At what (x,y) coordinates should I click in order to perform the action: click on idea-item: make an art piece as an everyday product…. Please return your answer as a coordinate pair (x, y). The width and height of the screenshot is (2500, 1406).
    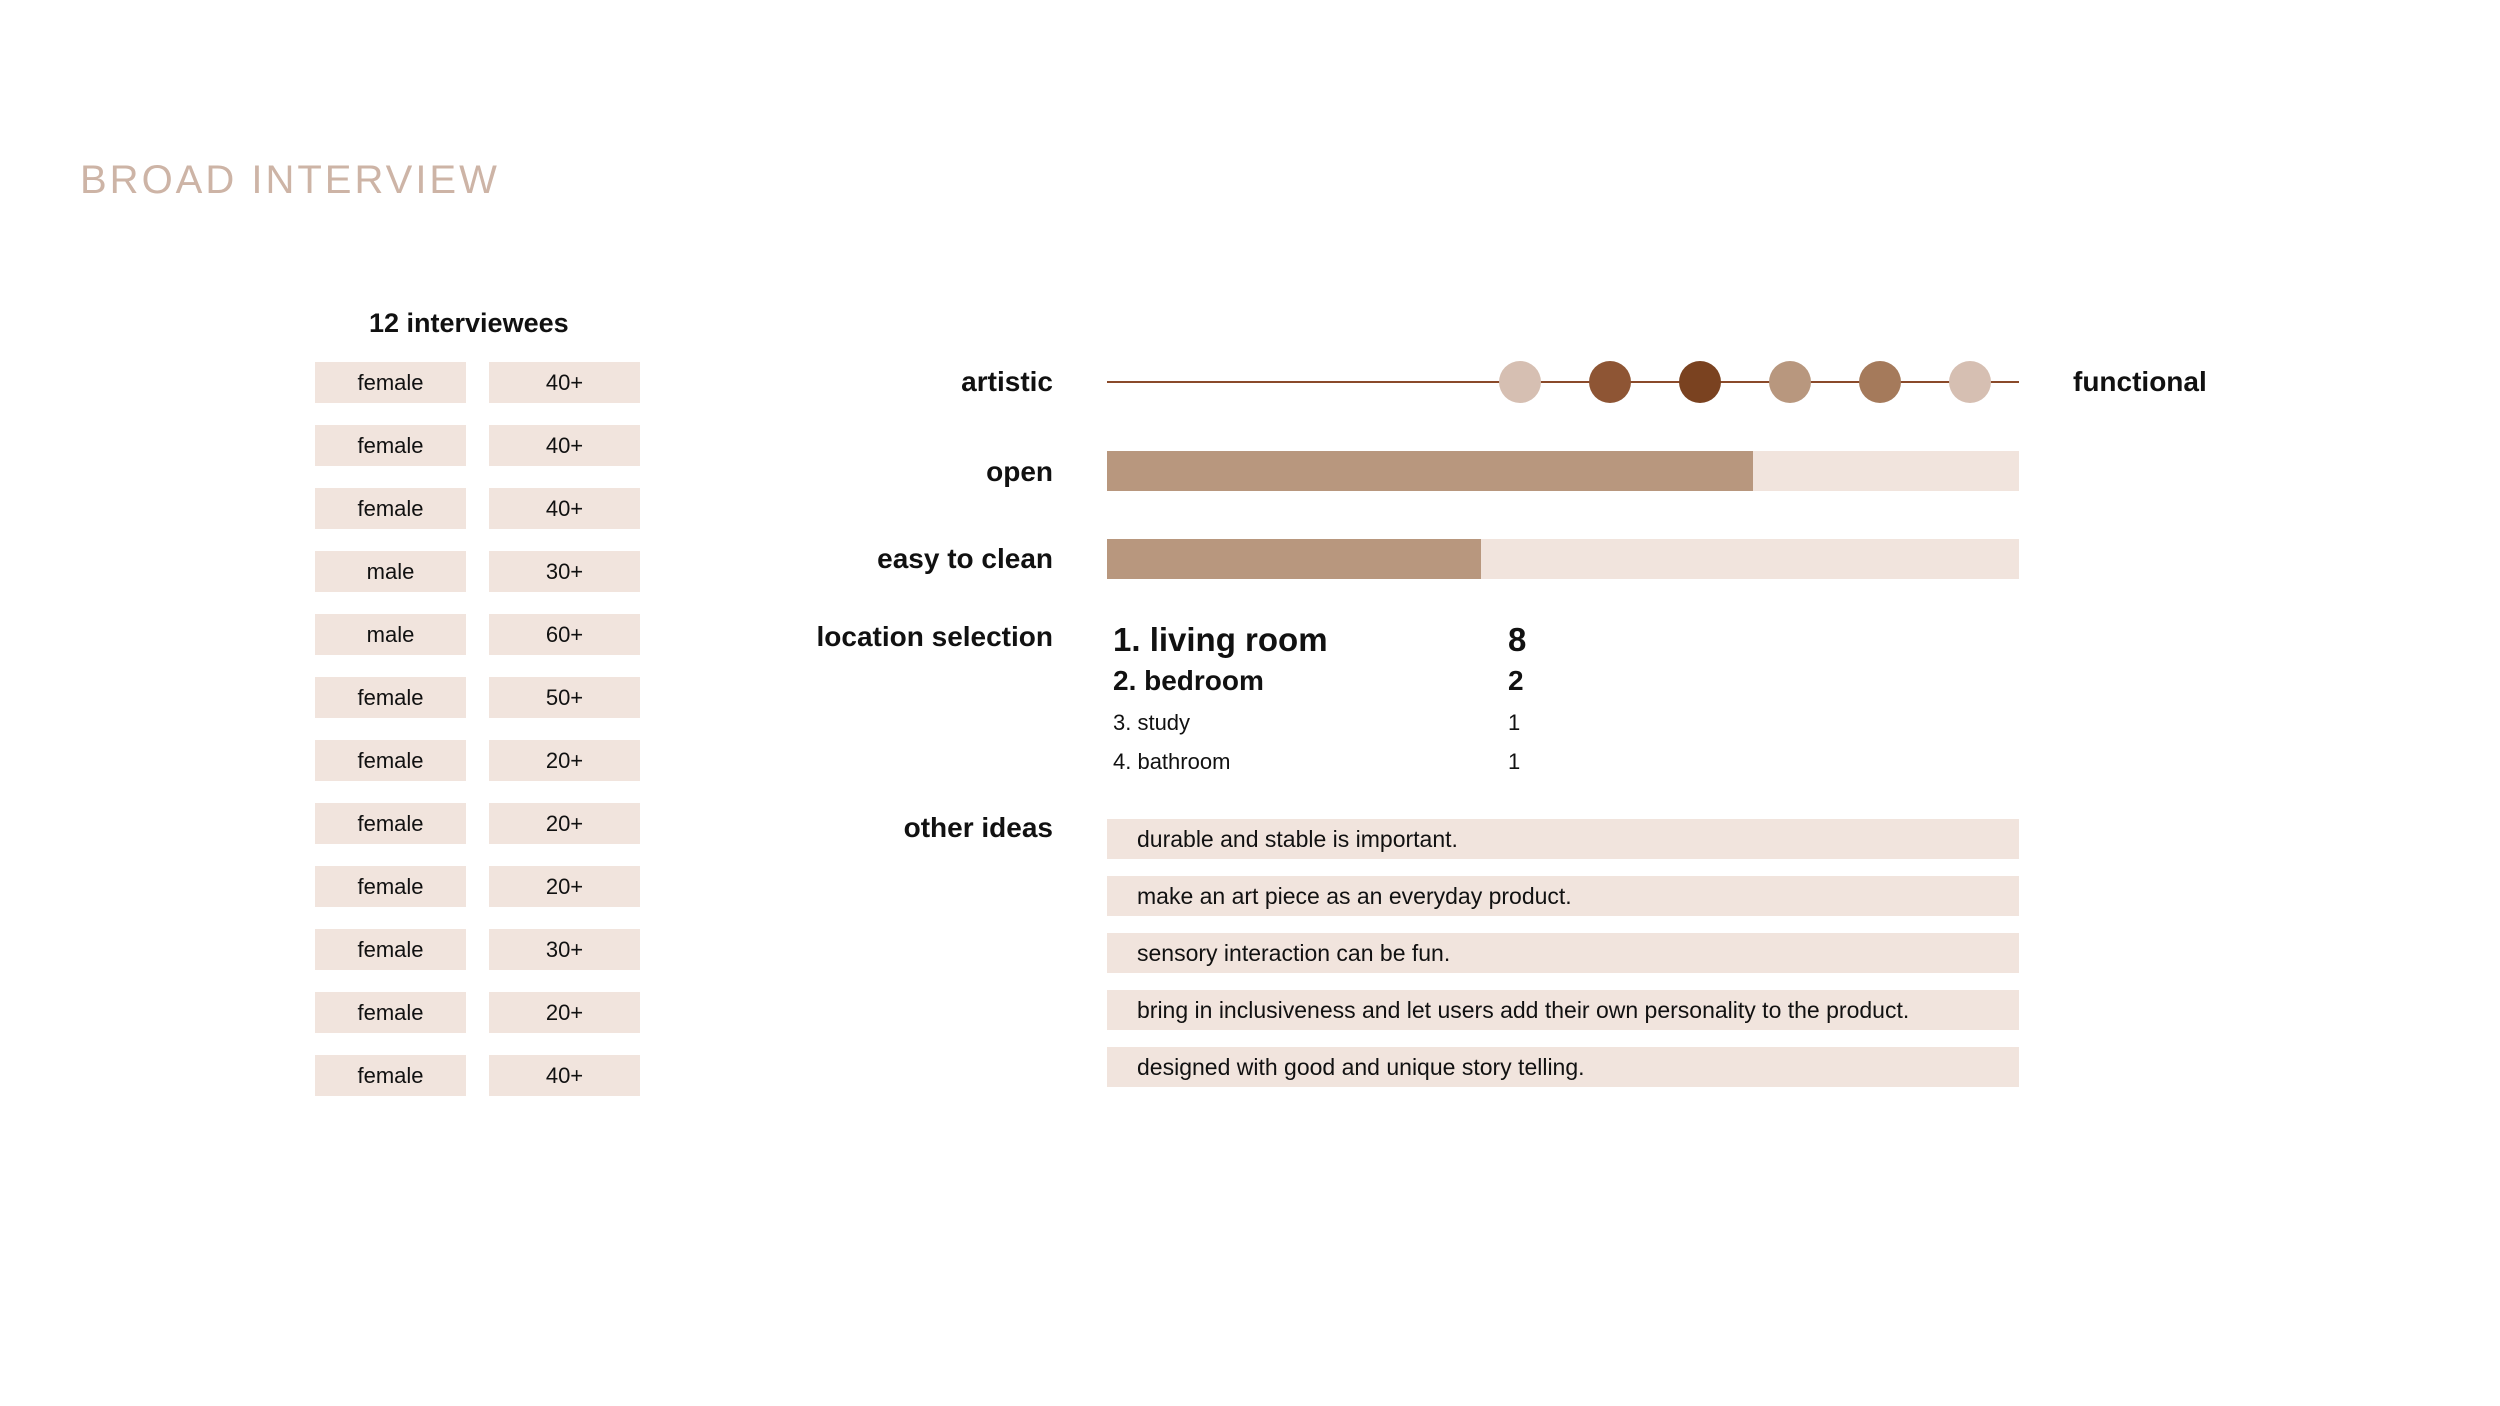
    Looking at the image, I should click on (1563, 896).